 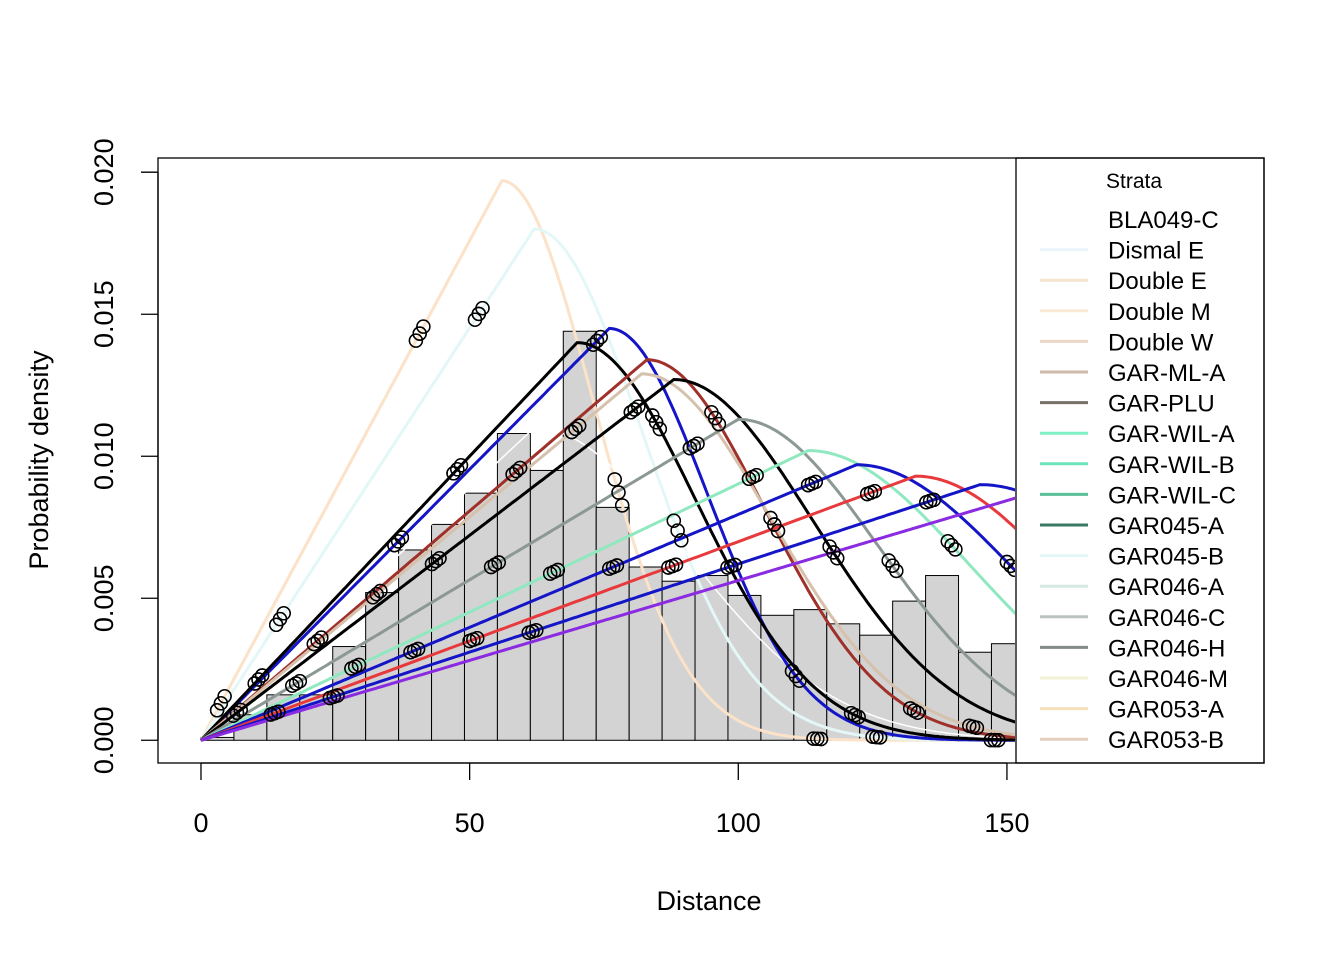 I want to click on legend-entry: GAR046-H, so click(x=1132, y=648).